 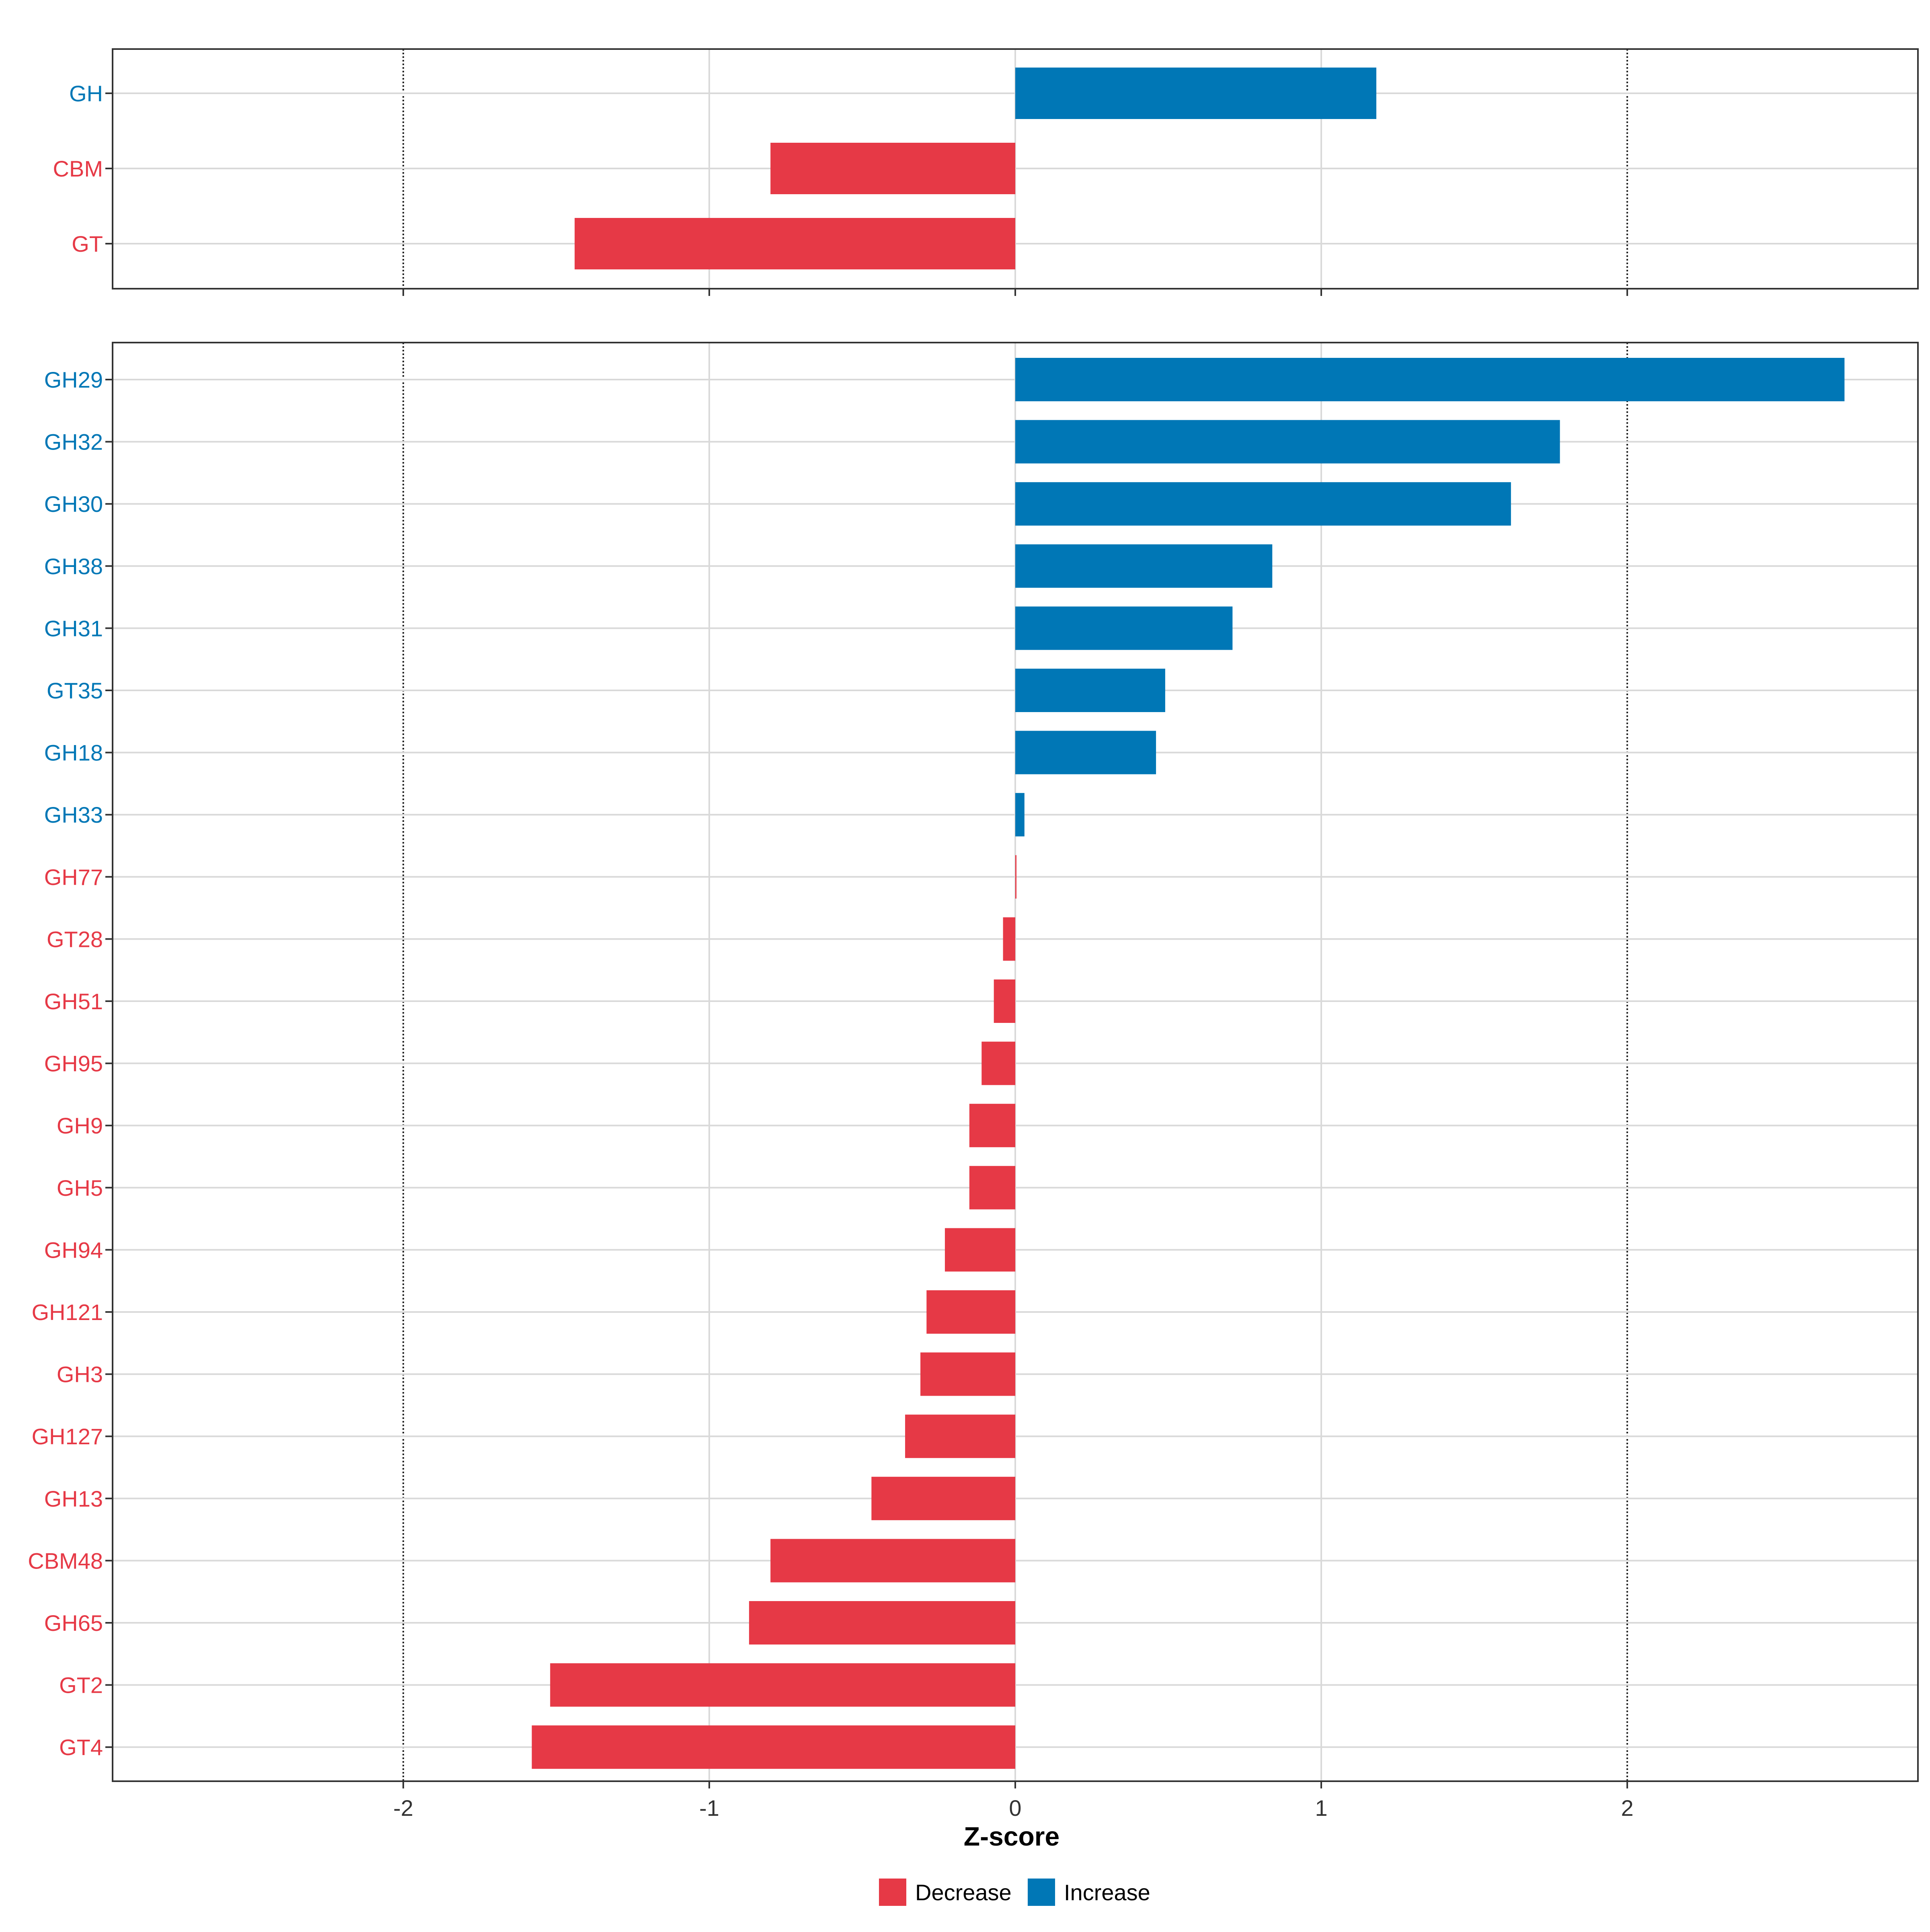 What do you see at coordinates (1015, 292) in the screenshot?
I see `top-panel-x-ticks` at bounding box center [1015, 292].